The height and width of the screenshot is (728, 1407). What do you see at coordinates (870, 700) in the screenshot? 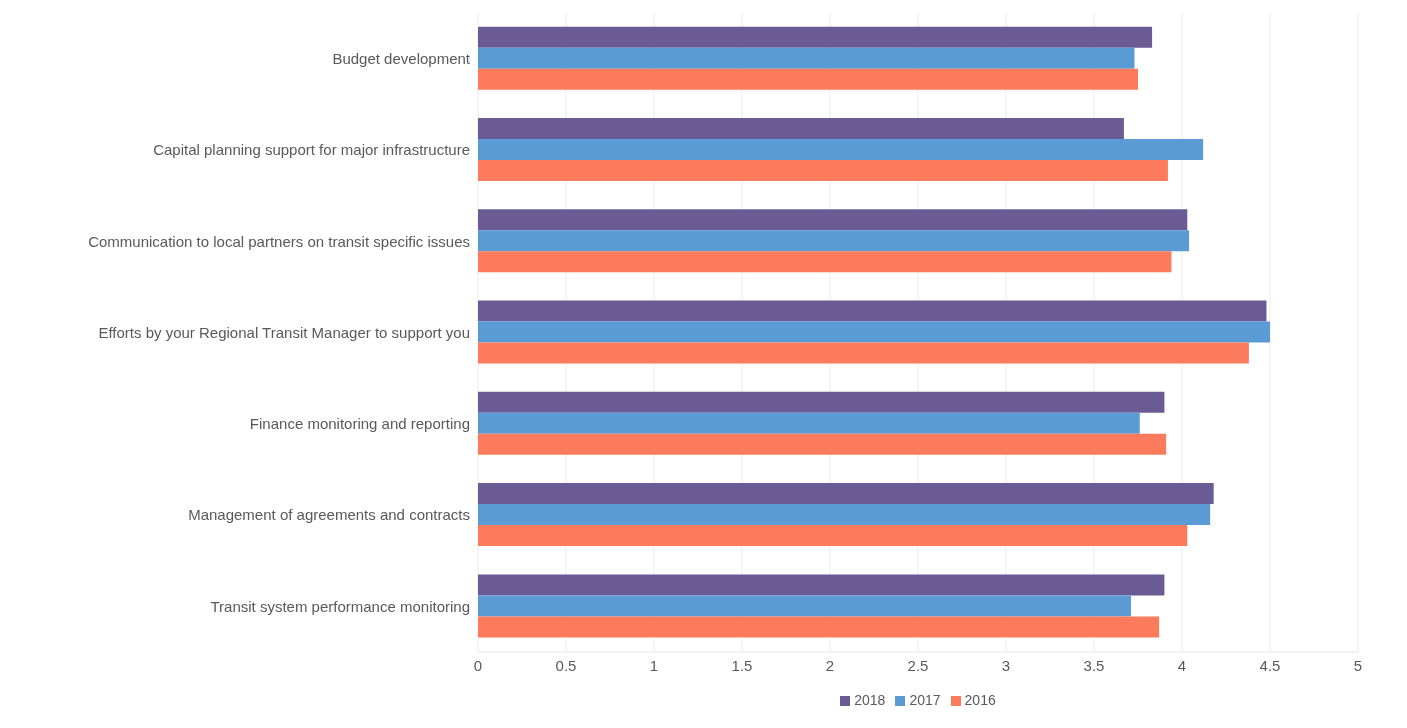
I see `legend-label: 2018` at bounding box center [870, 700].